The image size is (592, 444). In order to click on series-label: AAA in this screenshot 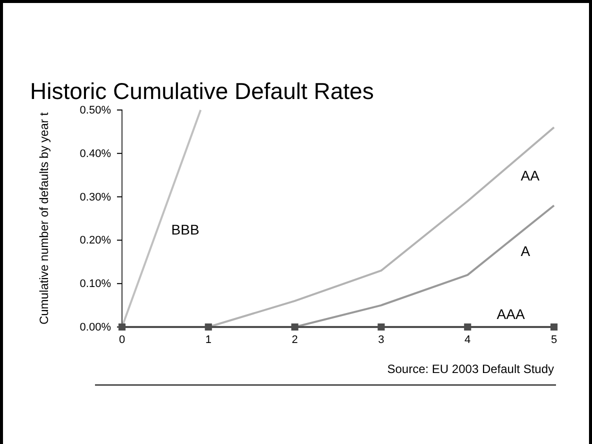, I will do `click(511, 314)`.